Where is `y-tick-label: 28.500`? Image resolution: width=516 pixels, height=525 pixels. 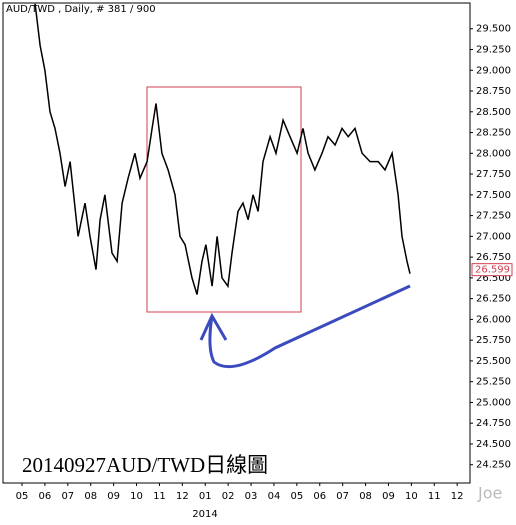
y-tick-label: 28.500 is located at coordinates (493, 112).